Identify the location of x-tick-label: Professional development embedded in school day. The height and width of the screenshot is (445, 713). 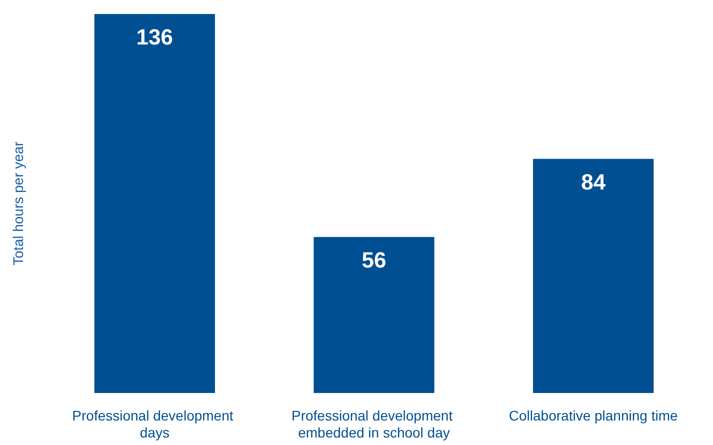
(374, 424).